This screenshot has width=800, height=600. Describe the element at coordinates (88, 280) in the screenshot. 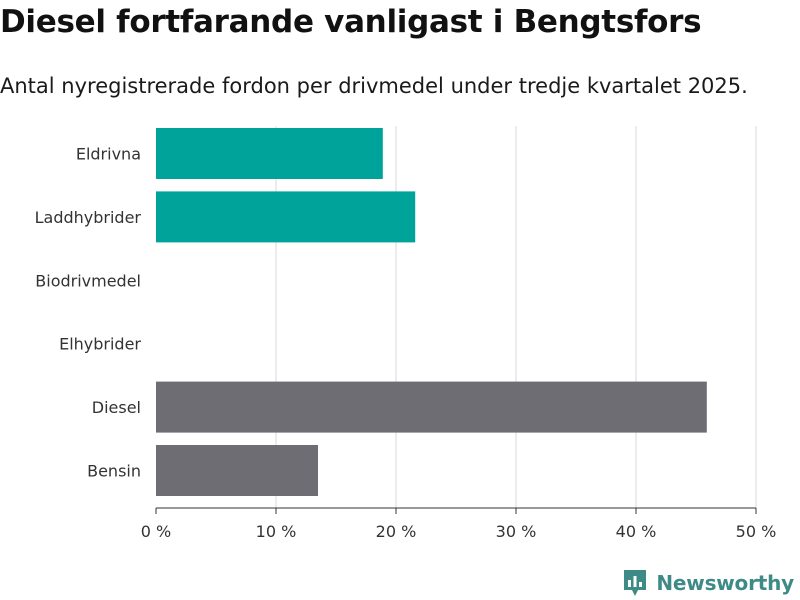

I see `category-label-biodrivmedel: Biodrivmedel` at that location.